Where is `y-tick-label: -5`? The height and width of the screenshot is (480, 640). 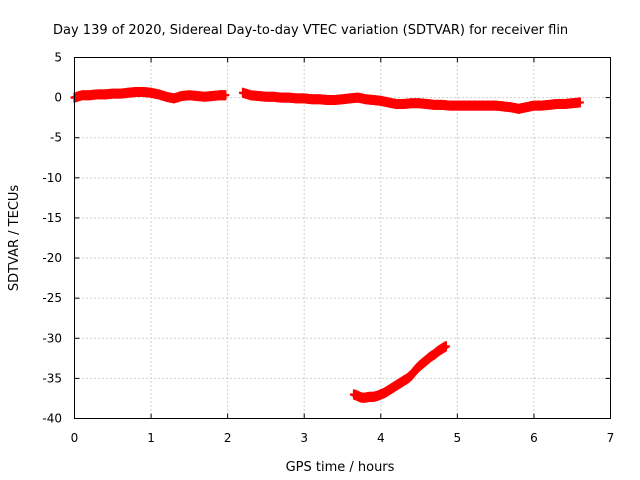
y-tick-label: -5 is located at coordinates (56, 138).